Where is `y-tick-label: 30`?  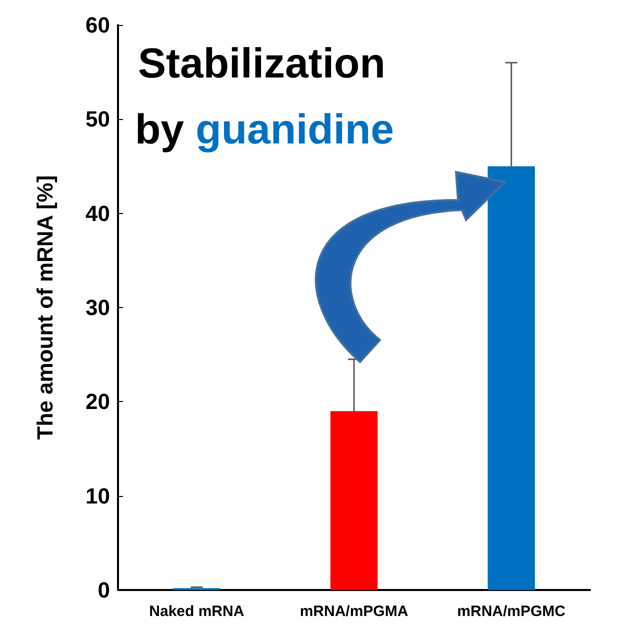 y-tick-label: 30 is located at coordinates (98, 307).